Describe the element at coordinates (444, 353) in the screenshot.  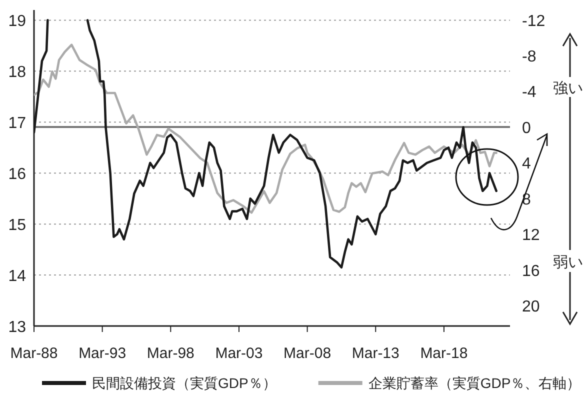
I see `x-tick-label: Mar-18` at that location.